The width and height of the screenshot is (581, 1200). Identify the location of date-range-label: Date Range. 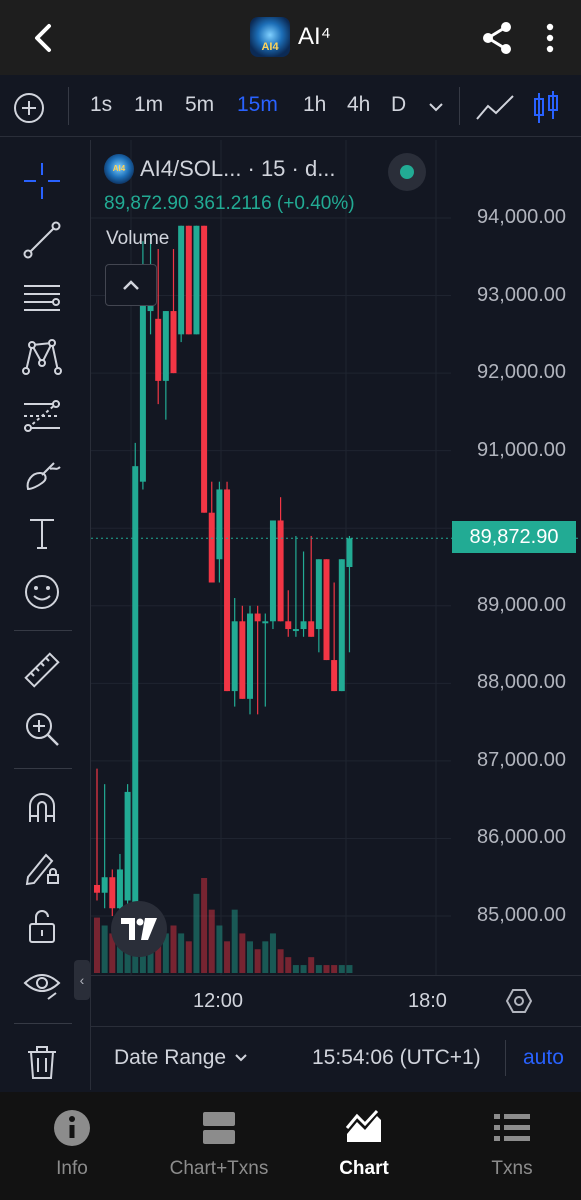
(170, 1057).